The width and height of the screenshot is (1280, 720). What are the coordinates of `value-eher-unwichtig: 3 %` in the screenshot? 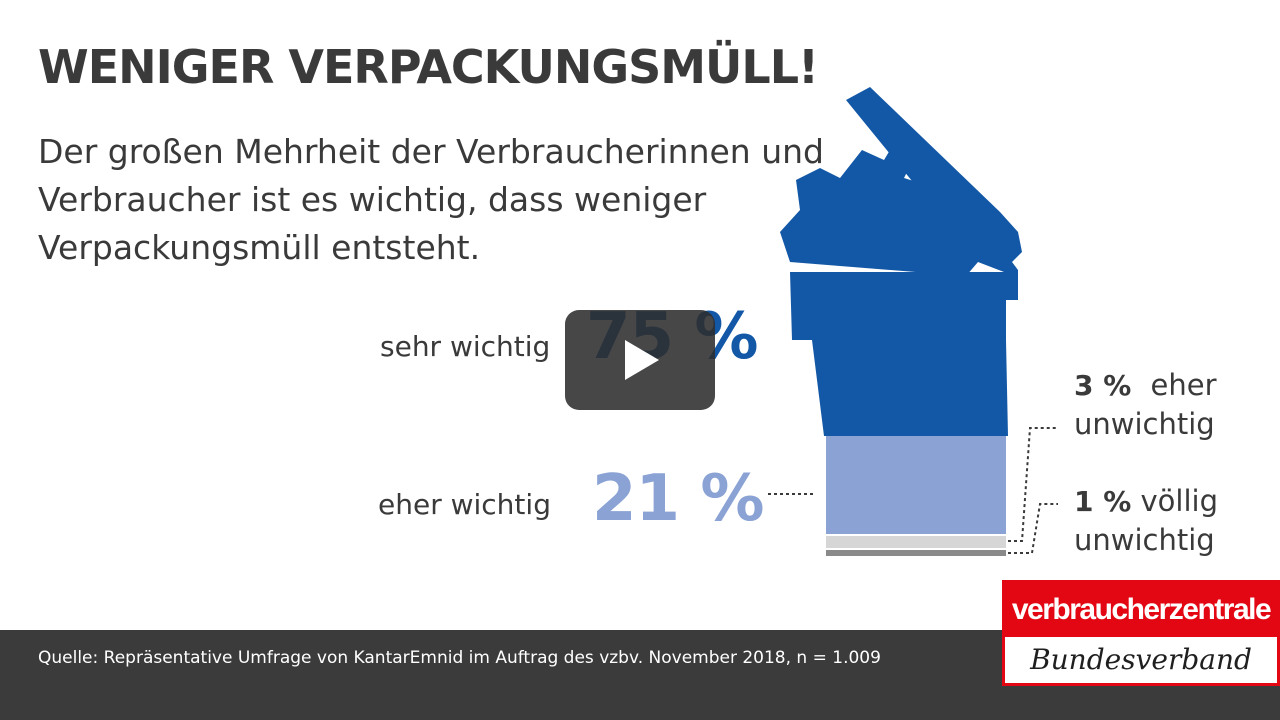 It's located at (1103, 385).